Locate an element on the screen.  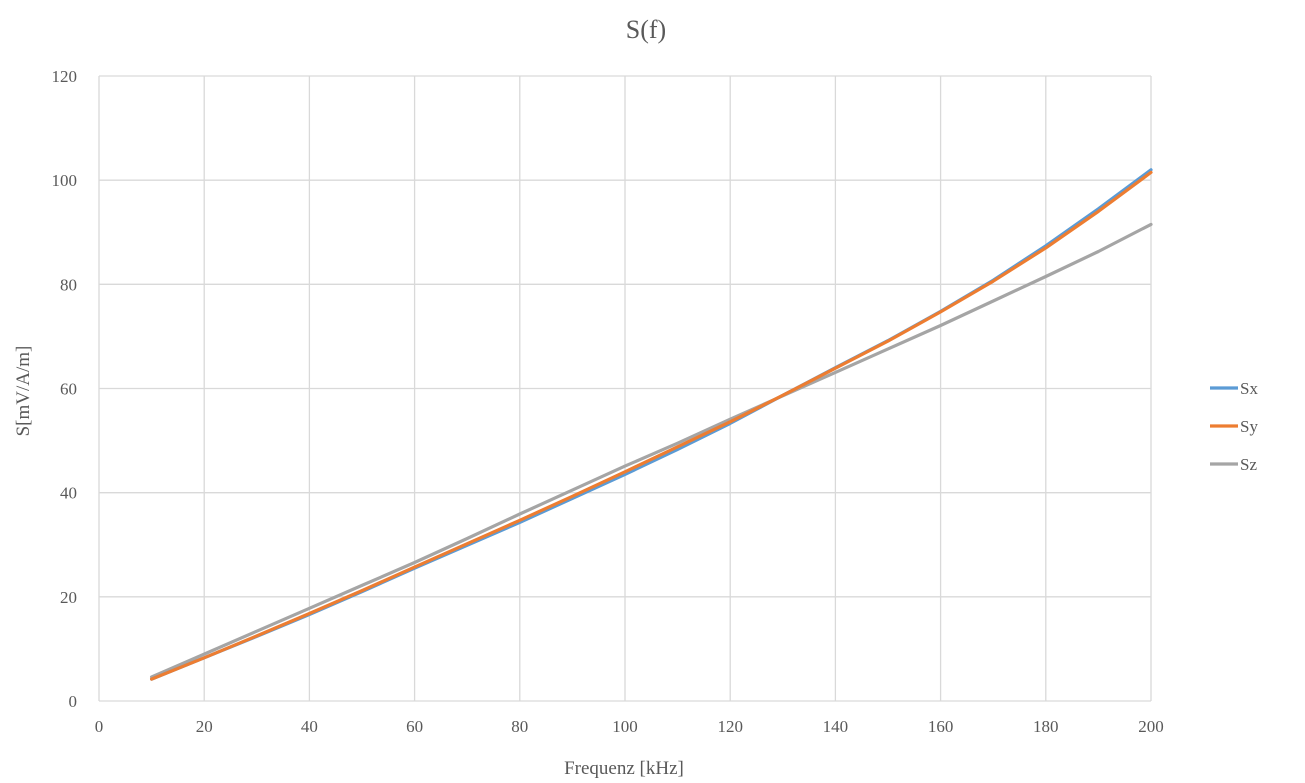
y-tick-label: 80 is located at coordinates (68, 284).